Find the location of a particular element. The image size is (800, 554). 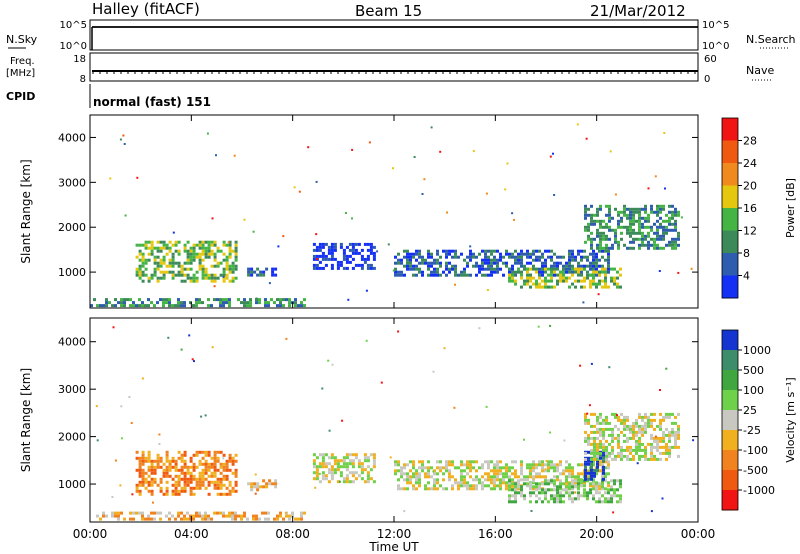

xaxis-label: Time UT is located at coordinates (393, 547).